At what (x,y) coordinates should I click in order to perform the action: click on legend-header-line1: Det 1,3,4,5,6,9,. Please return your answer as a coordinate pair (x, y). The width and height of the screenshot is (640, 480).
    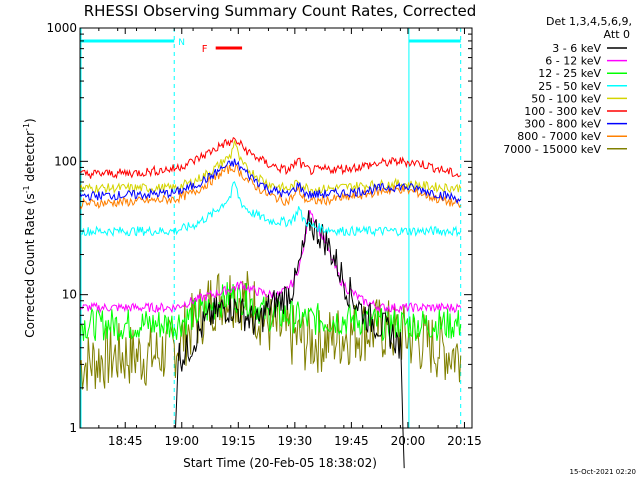
    Looking at the image, I should click on (589, 21).